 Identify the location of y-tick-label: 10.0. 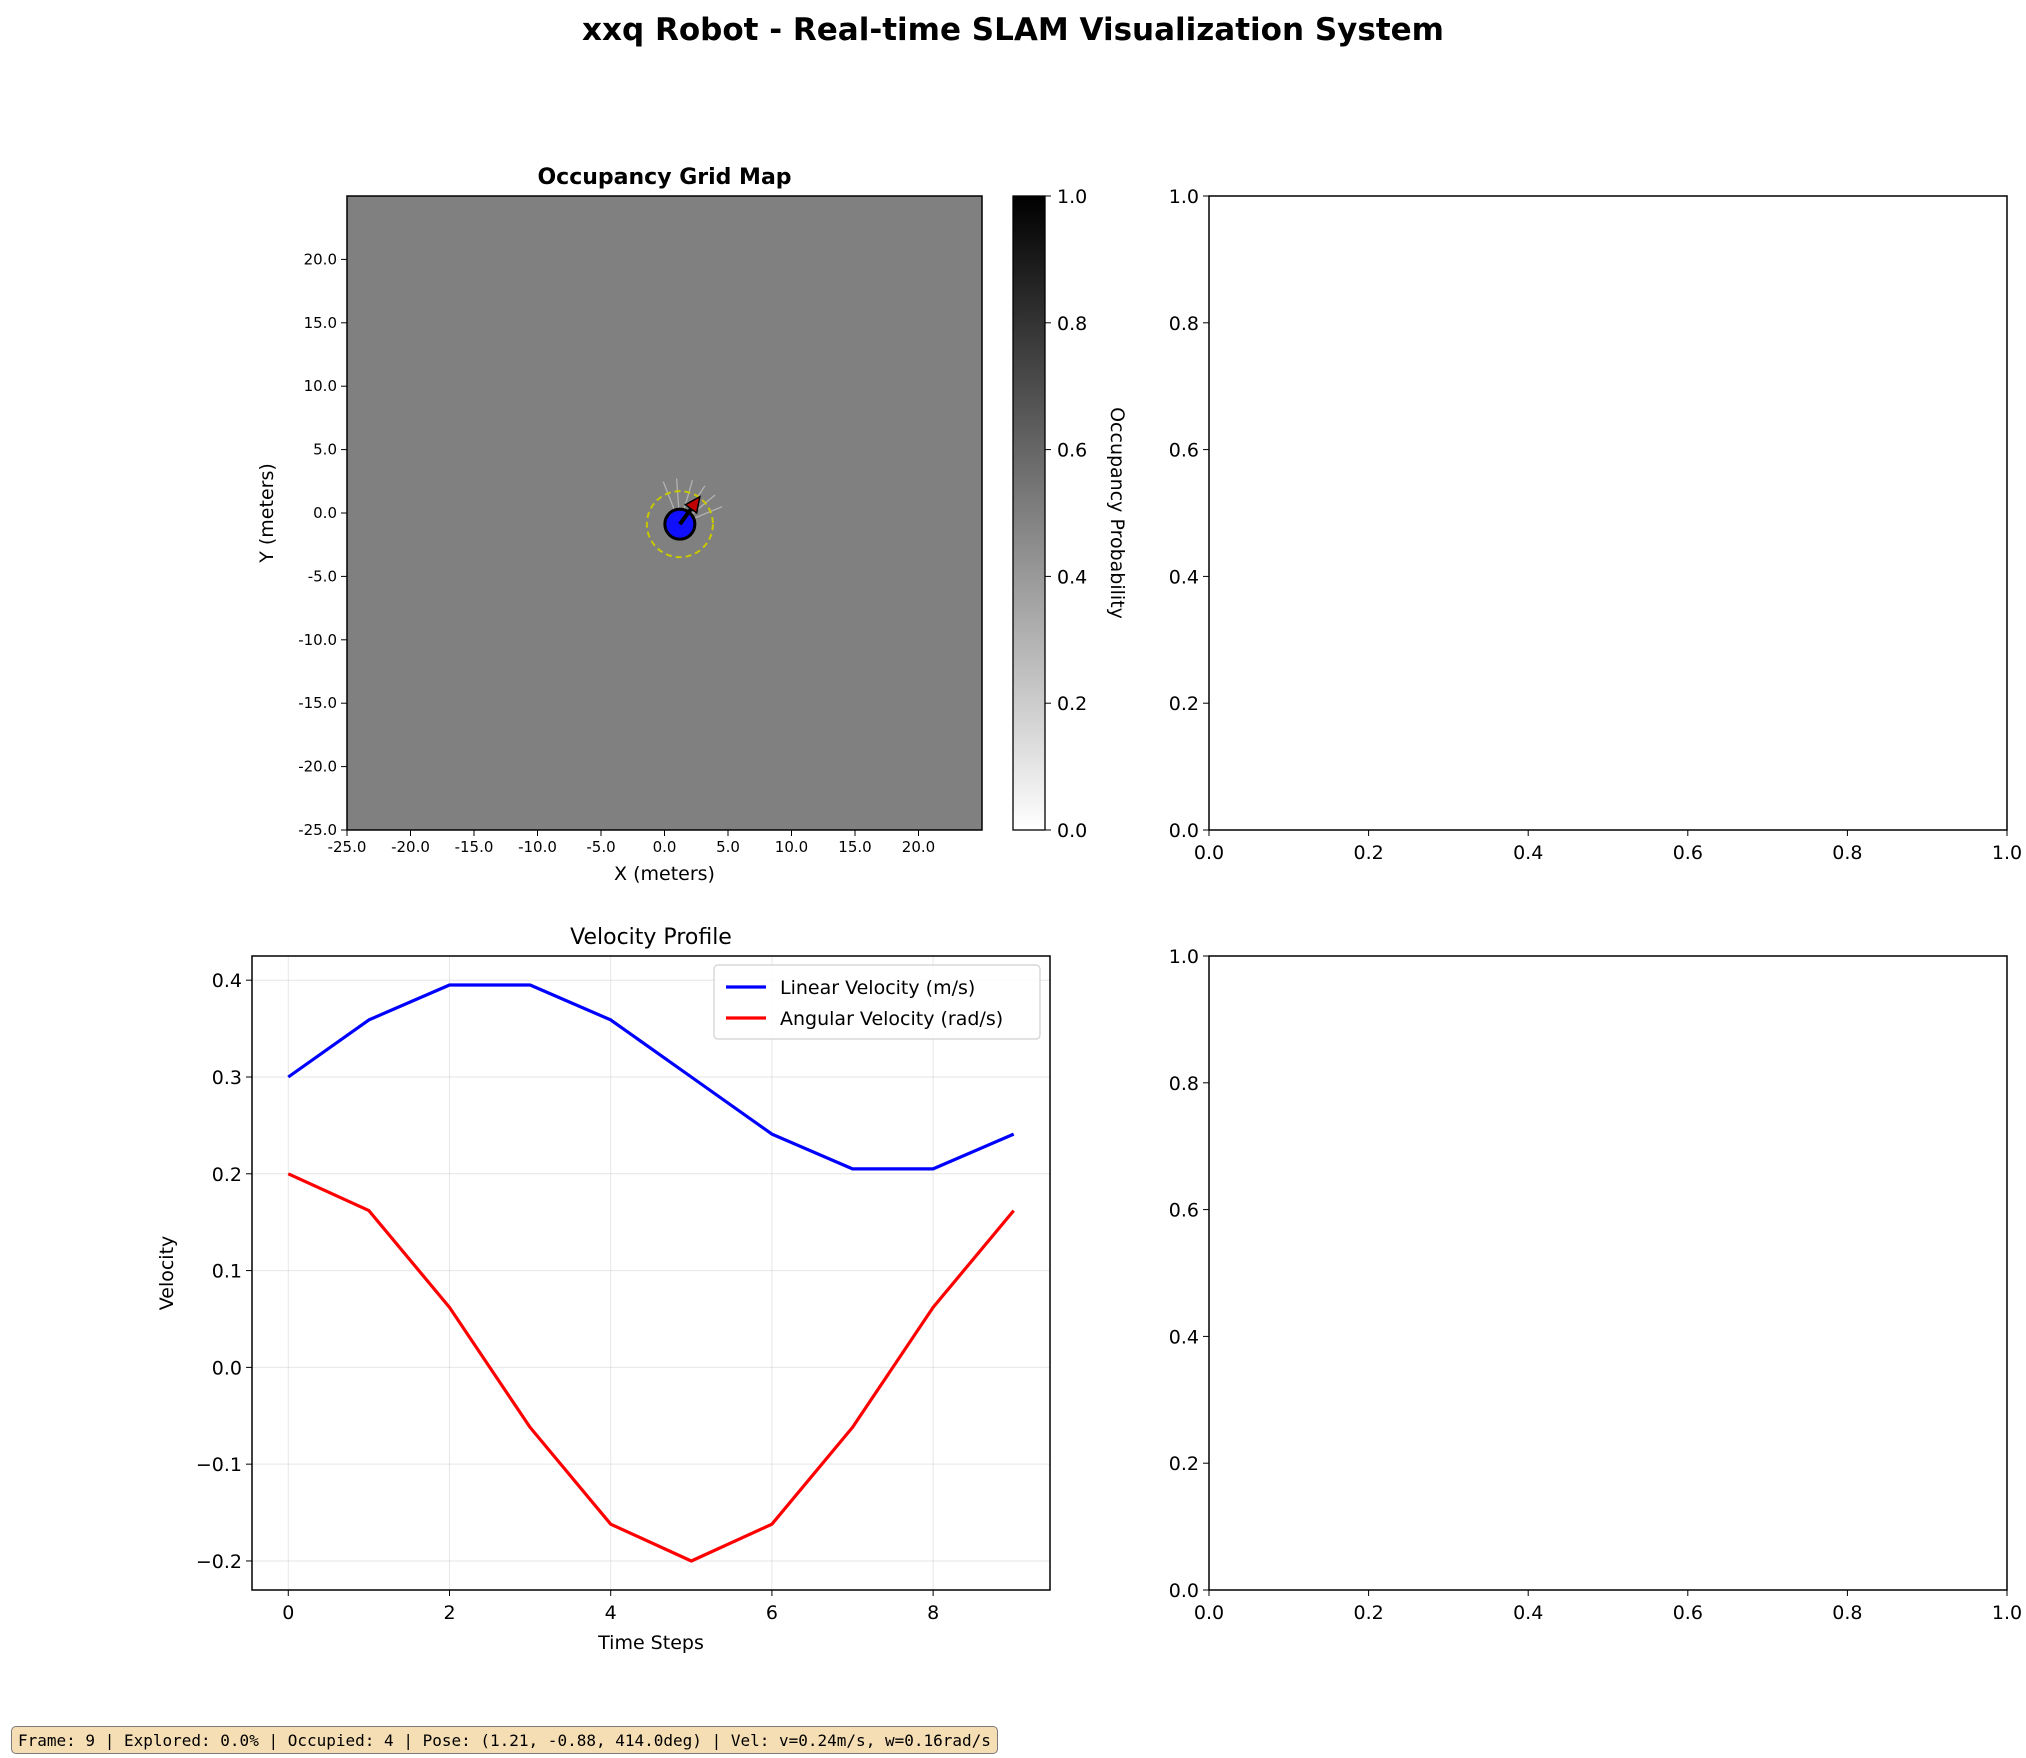
(320, 386).